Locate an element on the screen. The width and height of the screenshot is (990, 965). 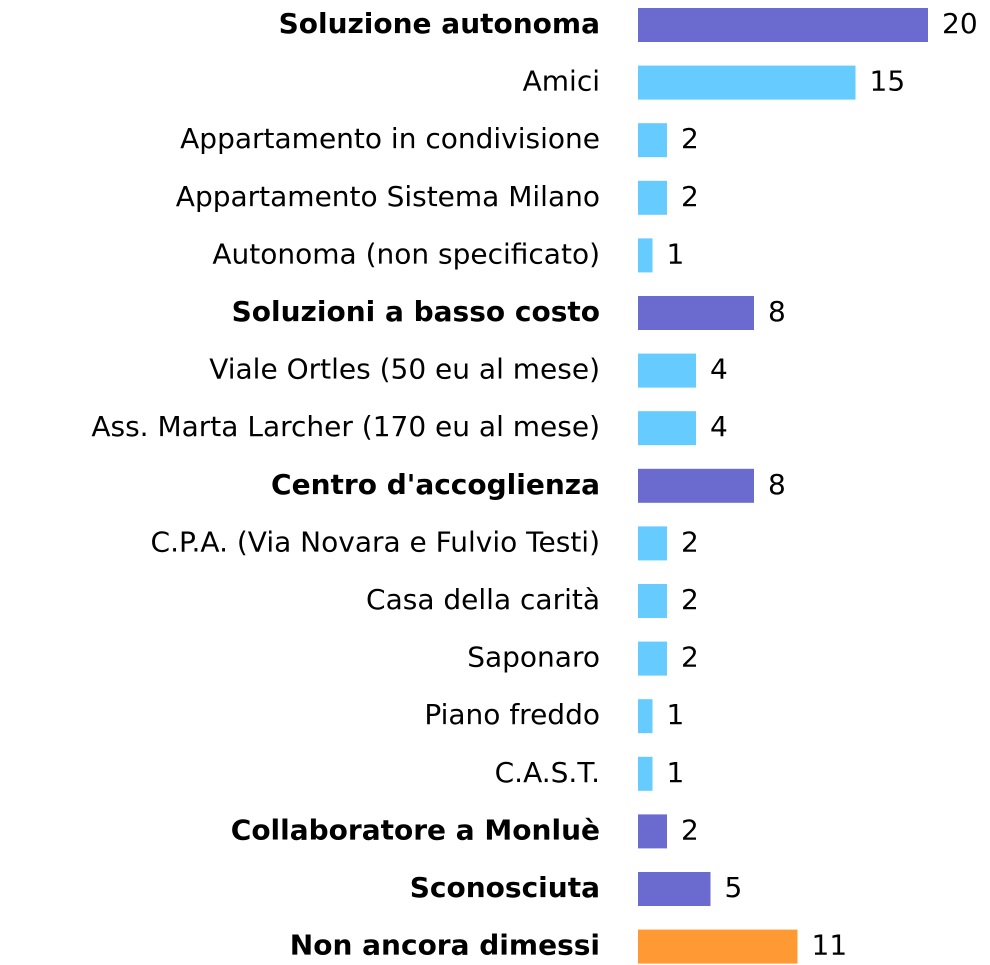
category-label: Piano freddo is located at coordinates (512, 714).